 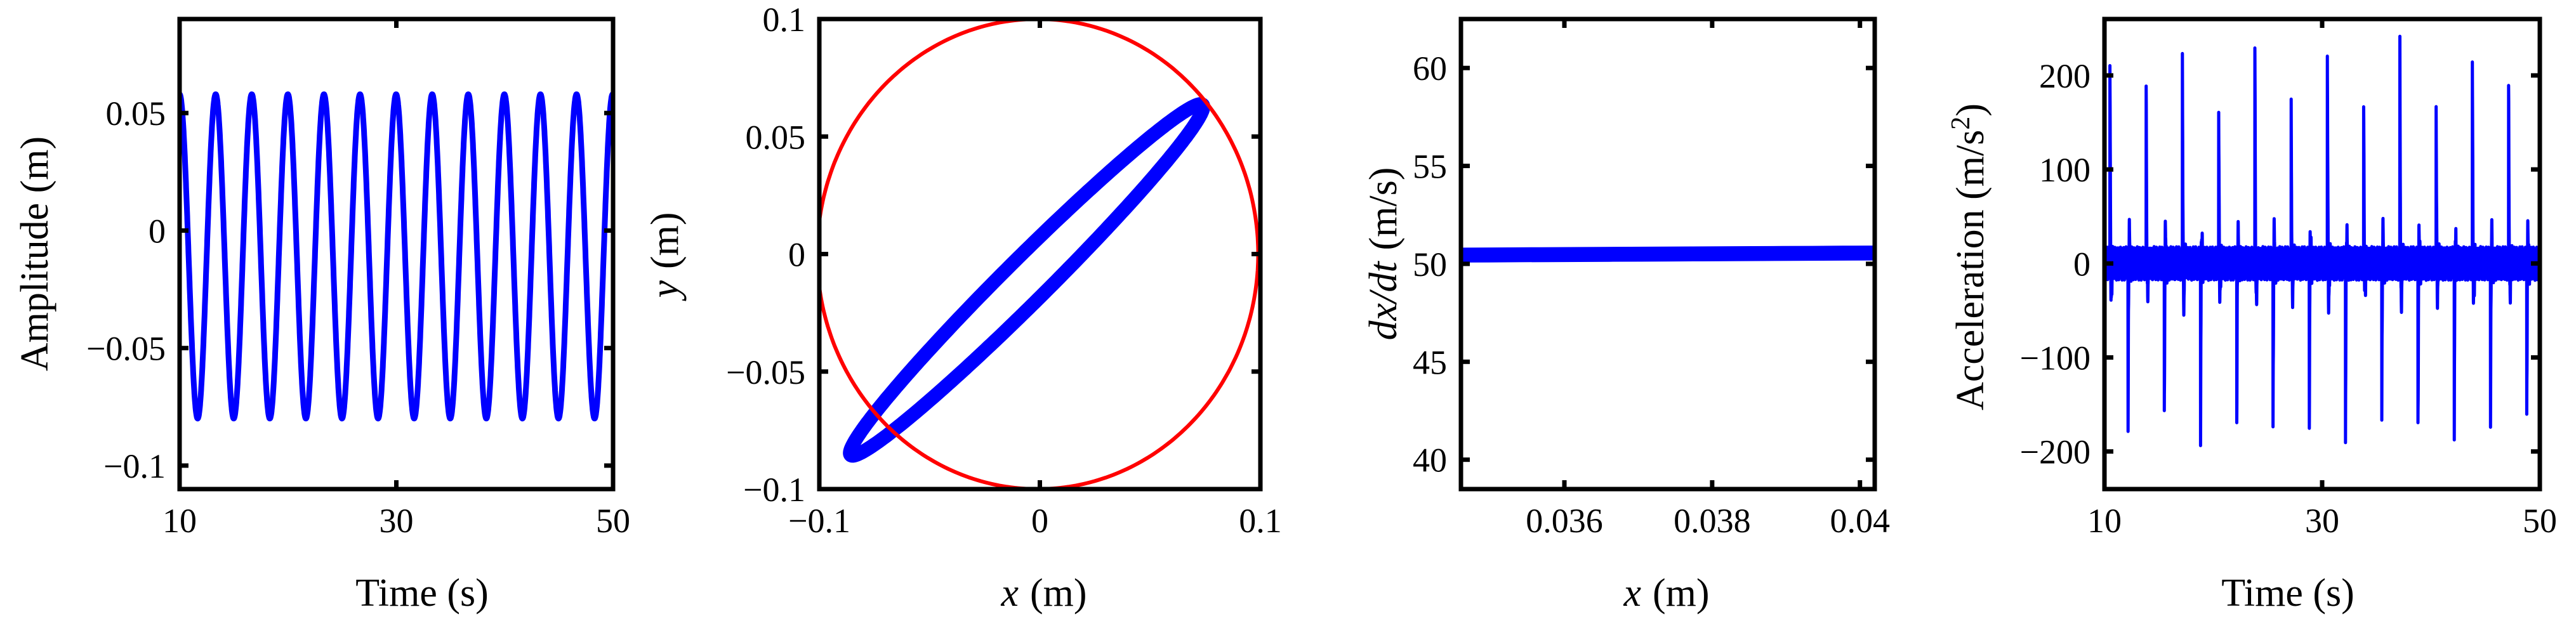 I want to click on amplitude-series-layer, so click(x=397, y=256).